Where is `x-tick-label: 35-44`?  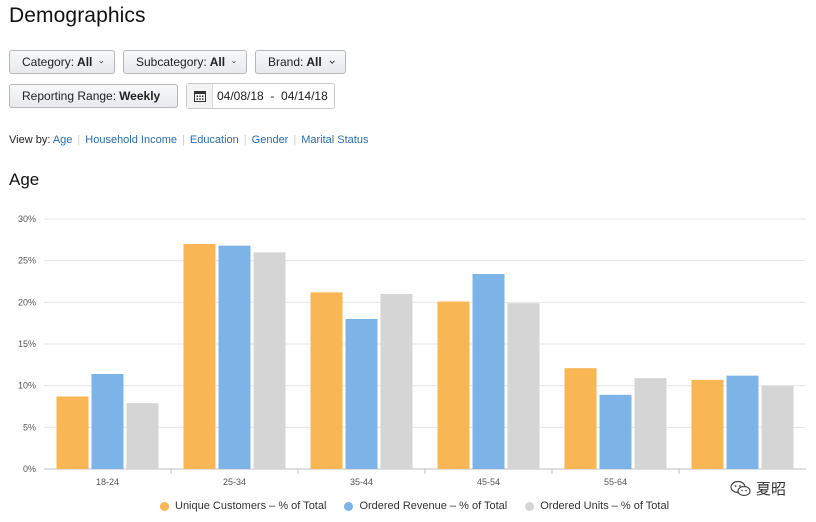 x-tick-label: 35-44 is located at coordinates (361, 482).